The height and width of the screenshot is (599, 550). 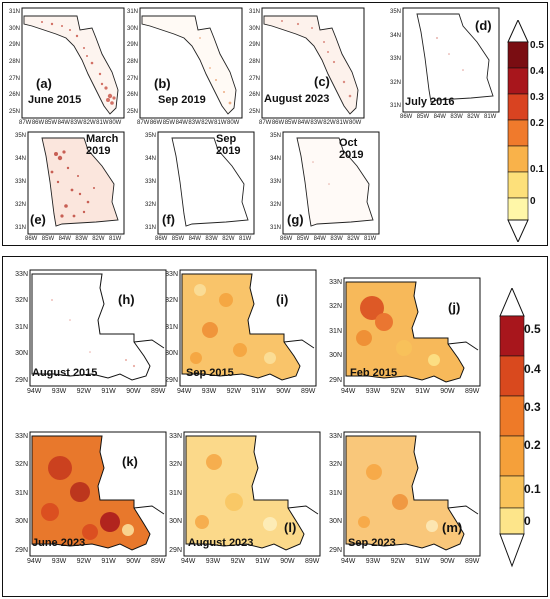 What do you see at coordinates (512, 428) in the screenshot?
I see `bottom-colorbar-bar` at bounding box center [512, 428].